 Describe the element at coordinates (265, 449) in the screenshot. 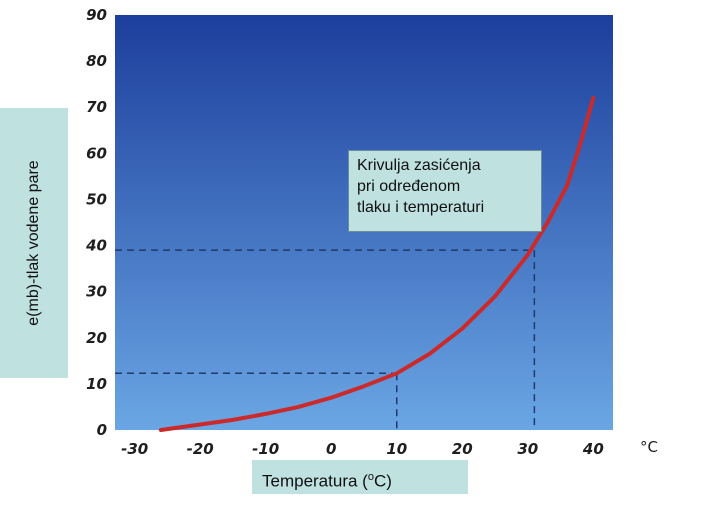

I see `x-tick-label: -10` at that location.